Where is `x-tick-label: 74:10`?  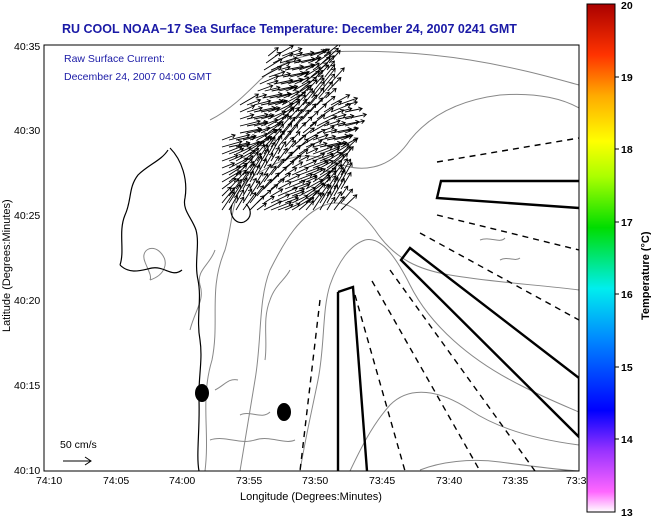 x-tick-label: 74:10 is located at coordinates (49, 481).